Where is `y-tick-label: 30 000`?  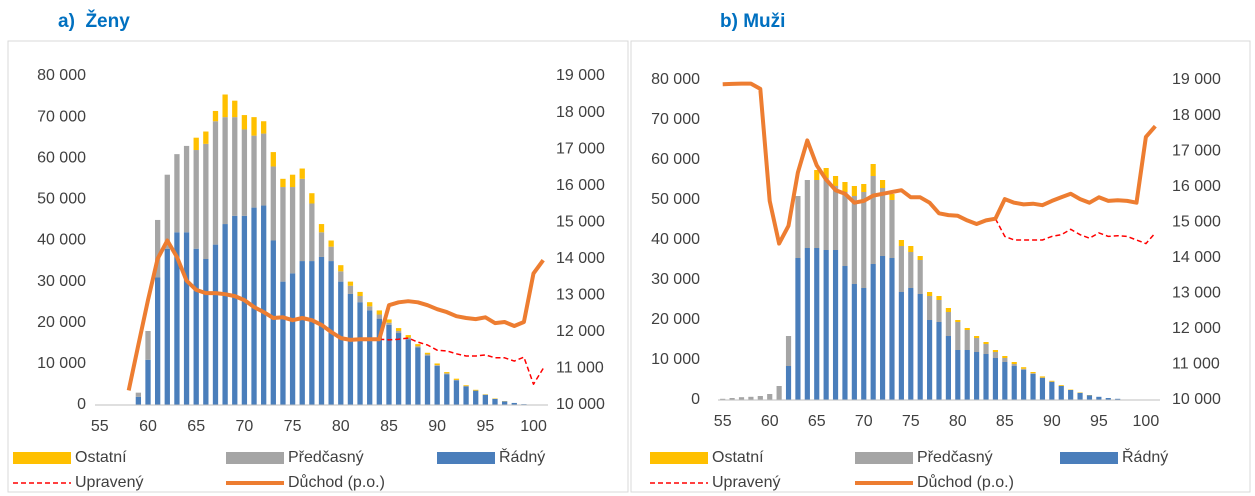 y-tick-label: 30 000 is located at coordinates (61, 281).